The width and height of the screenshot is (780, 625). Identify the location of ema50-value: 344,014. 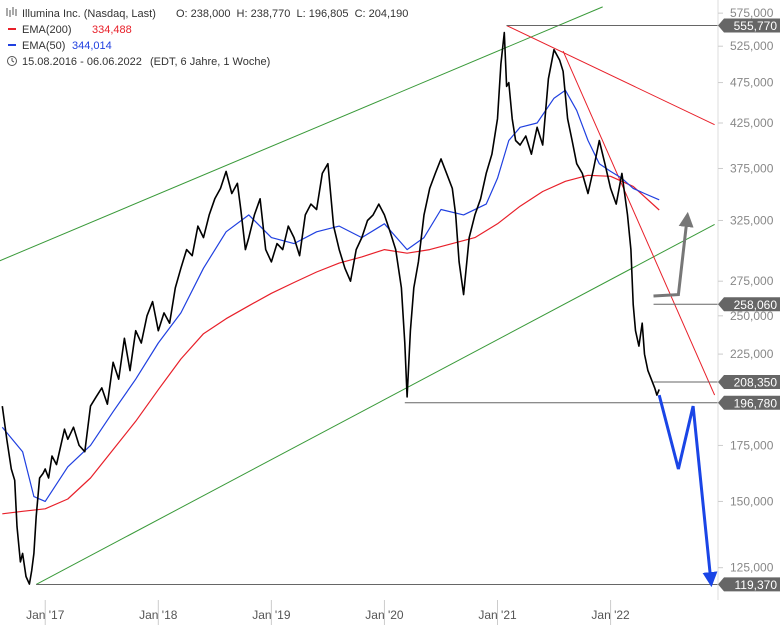
(92, 46).